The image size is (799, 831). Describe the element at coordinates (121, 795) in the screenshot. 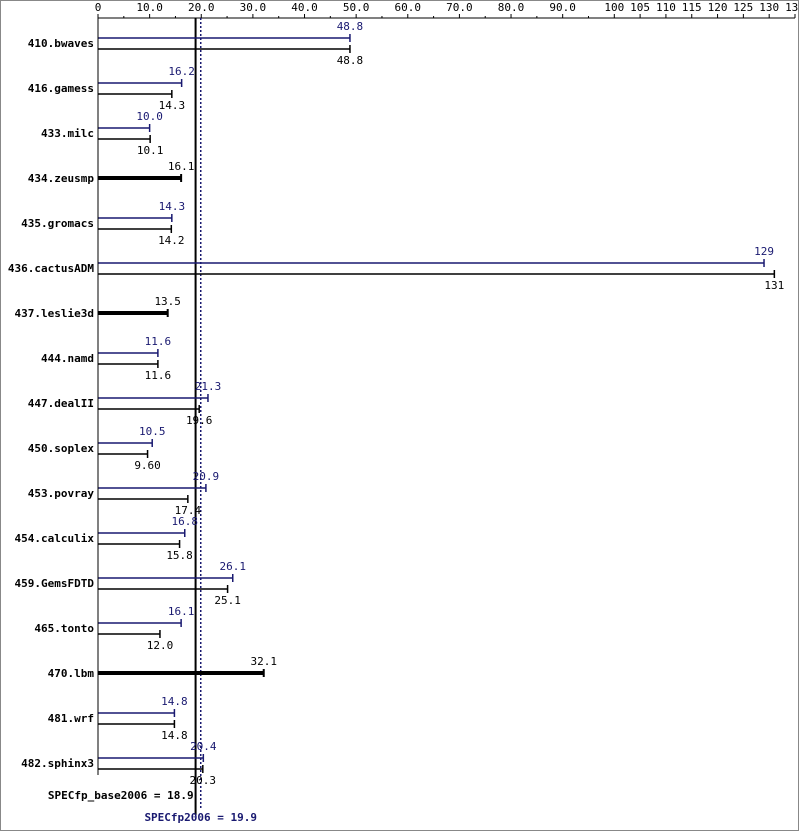

I see `base-label: SPECfp_base2006 = 18.9` at that location.